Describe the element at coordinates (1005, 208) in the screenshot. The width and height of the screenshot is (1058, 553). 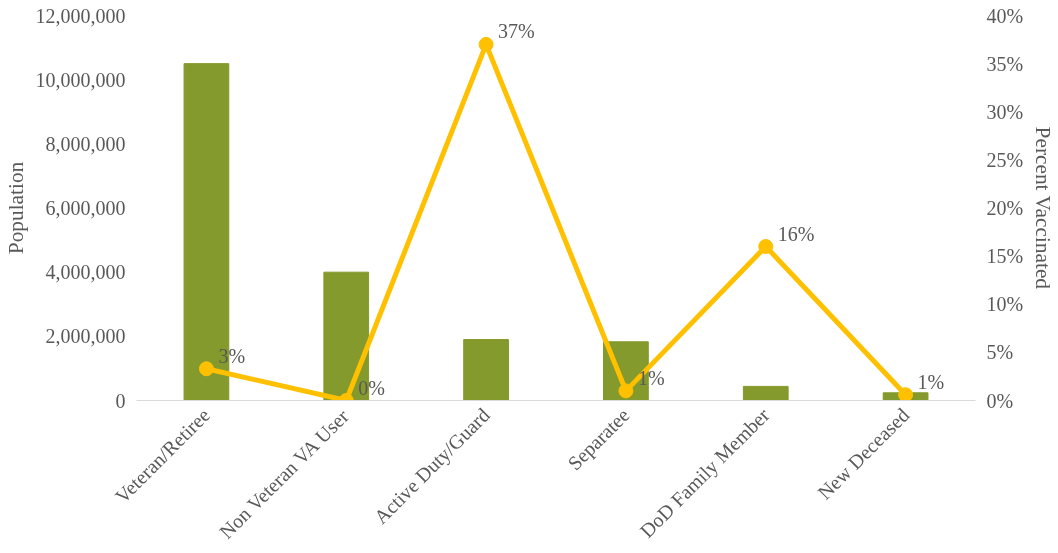
I see `y2-tick-label: 20%` at that location.